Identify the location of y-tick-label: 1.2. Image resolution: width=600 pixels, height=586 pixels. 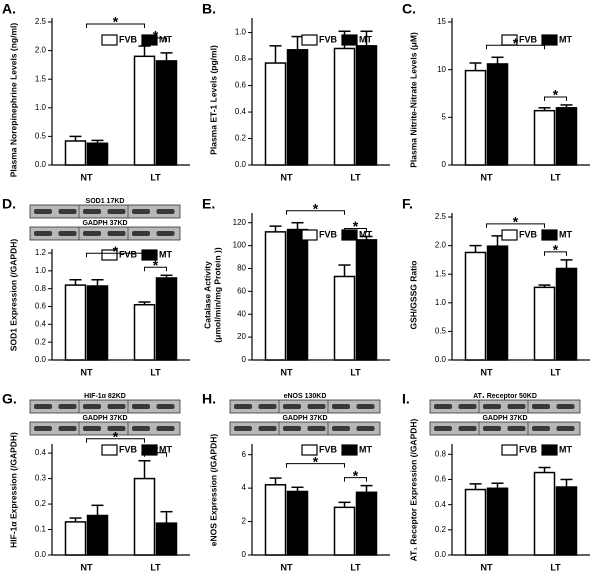
(41, 252).